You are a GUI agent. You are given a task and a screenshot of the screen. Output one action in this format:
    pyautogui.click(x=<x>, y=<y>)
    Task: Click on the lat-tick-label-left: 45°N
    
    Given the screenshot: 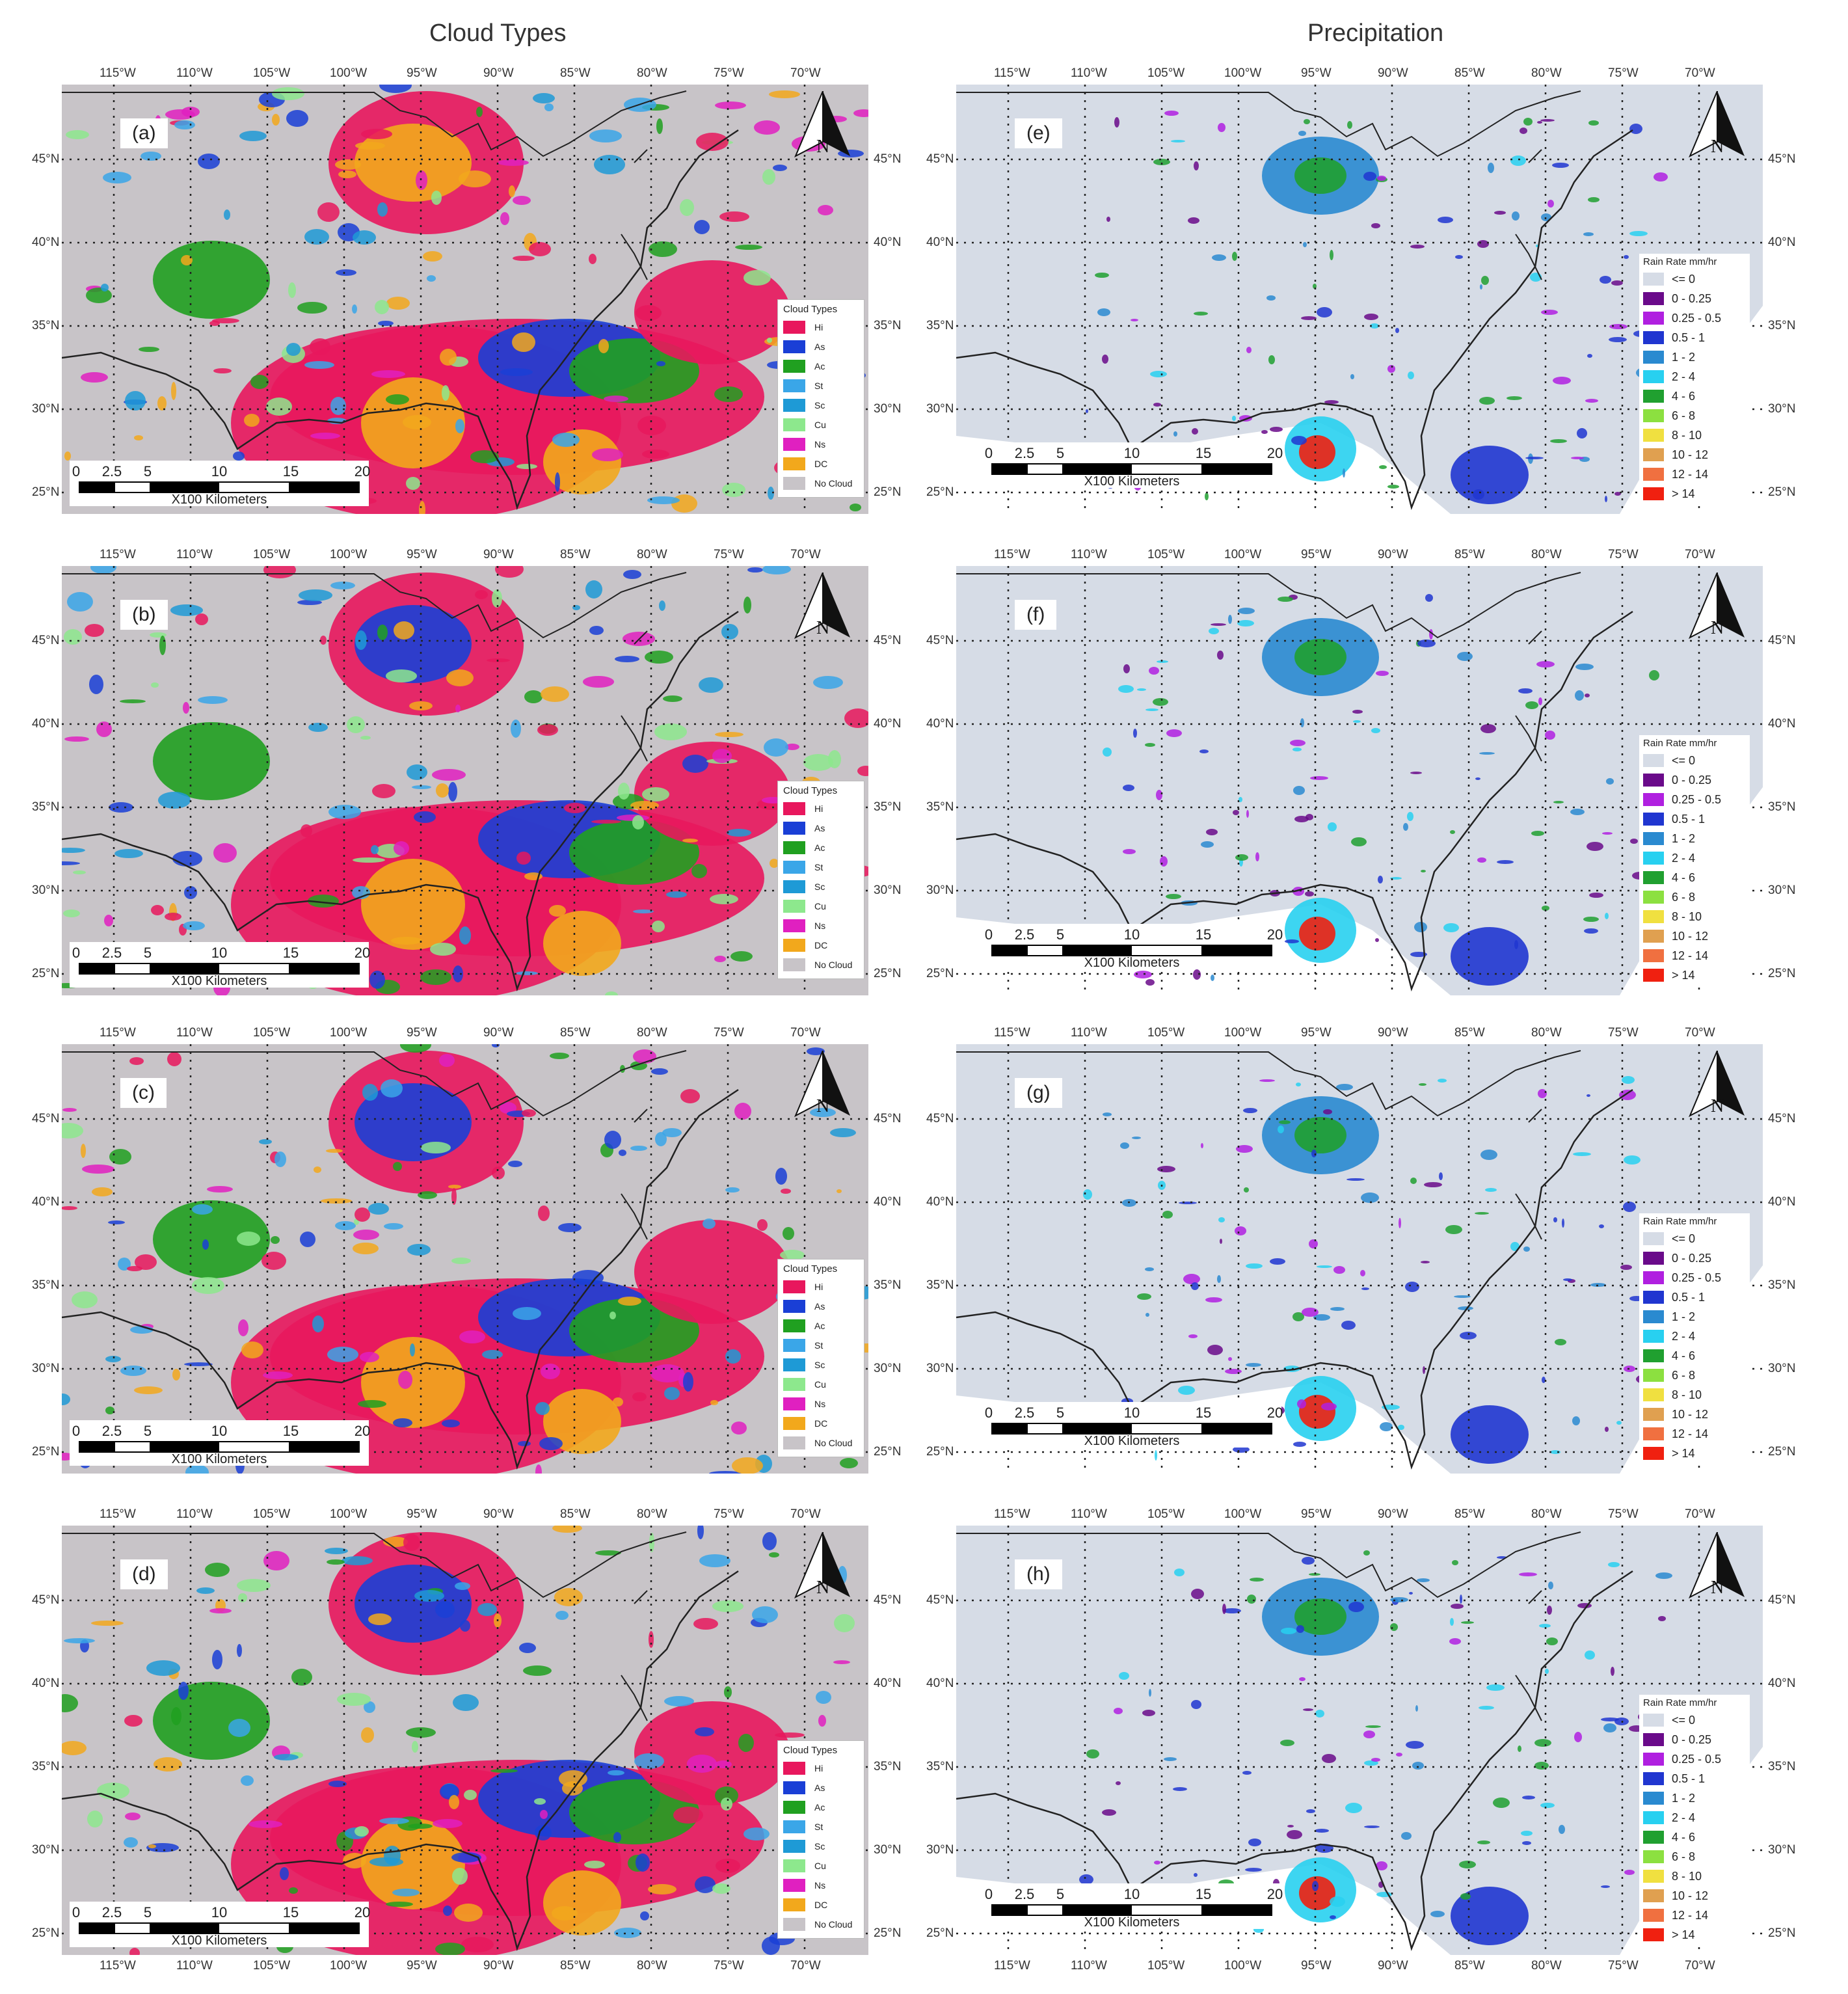 What is the action you would take?
    pyautogui.click(x=46, y=1600)
    